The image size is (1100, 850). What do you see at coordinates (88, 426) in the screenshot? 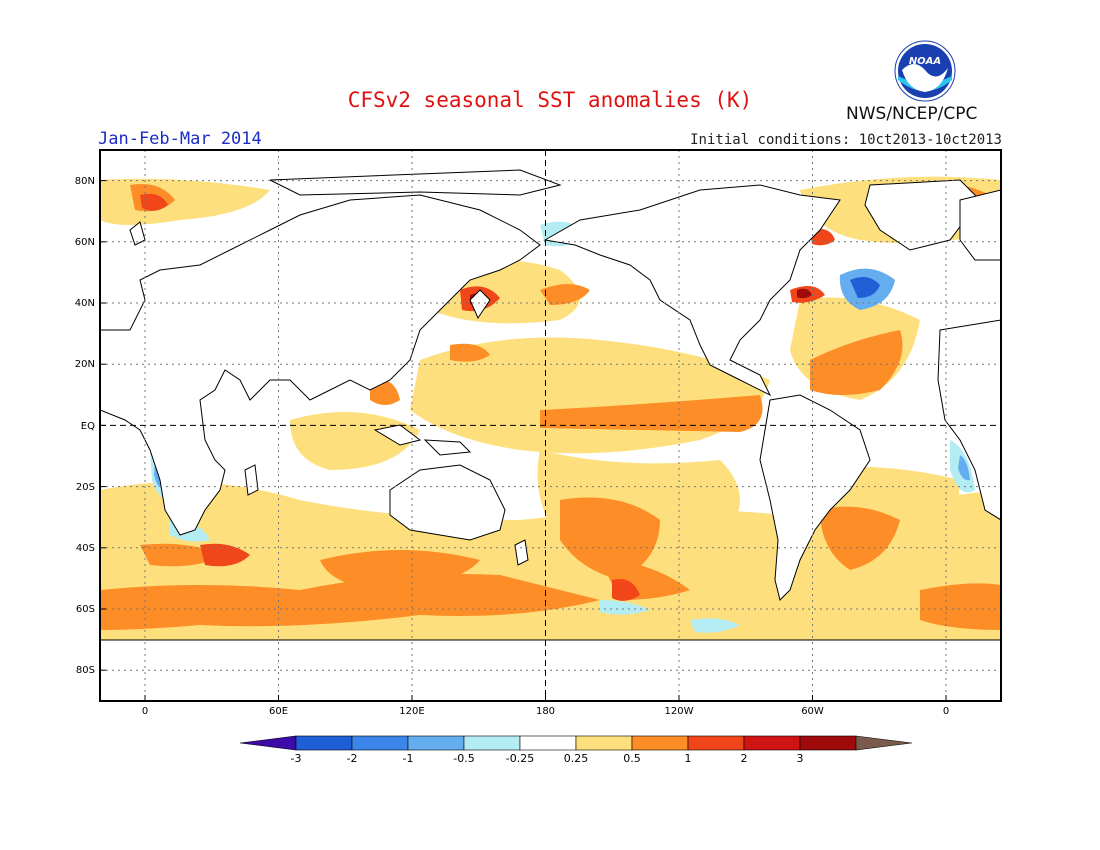
I see `lat-label: EQ` at bounding box center [88, 426].